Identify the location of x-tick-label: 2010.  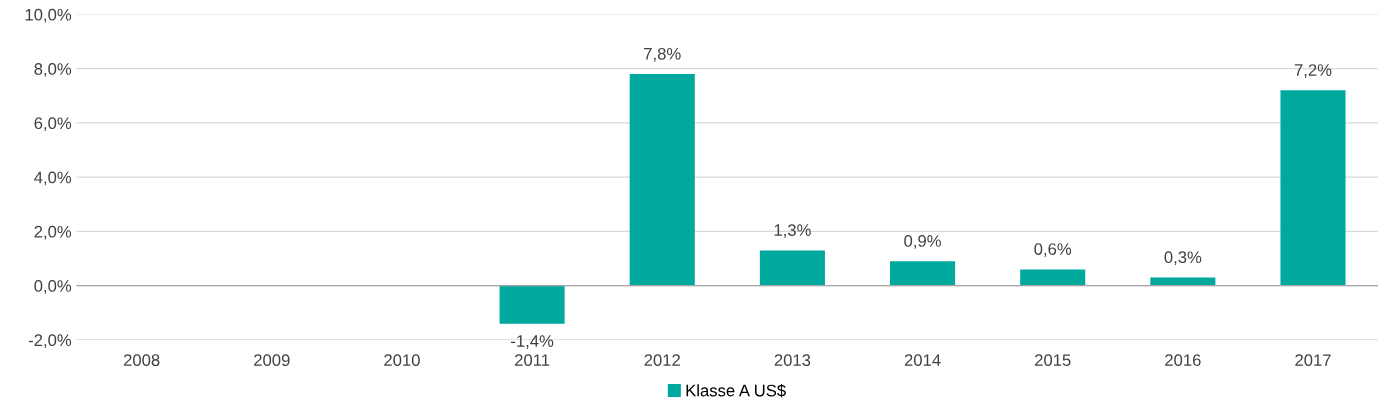
(402, 360).